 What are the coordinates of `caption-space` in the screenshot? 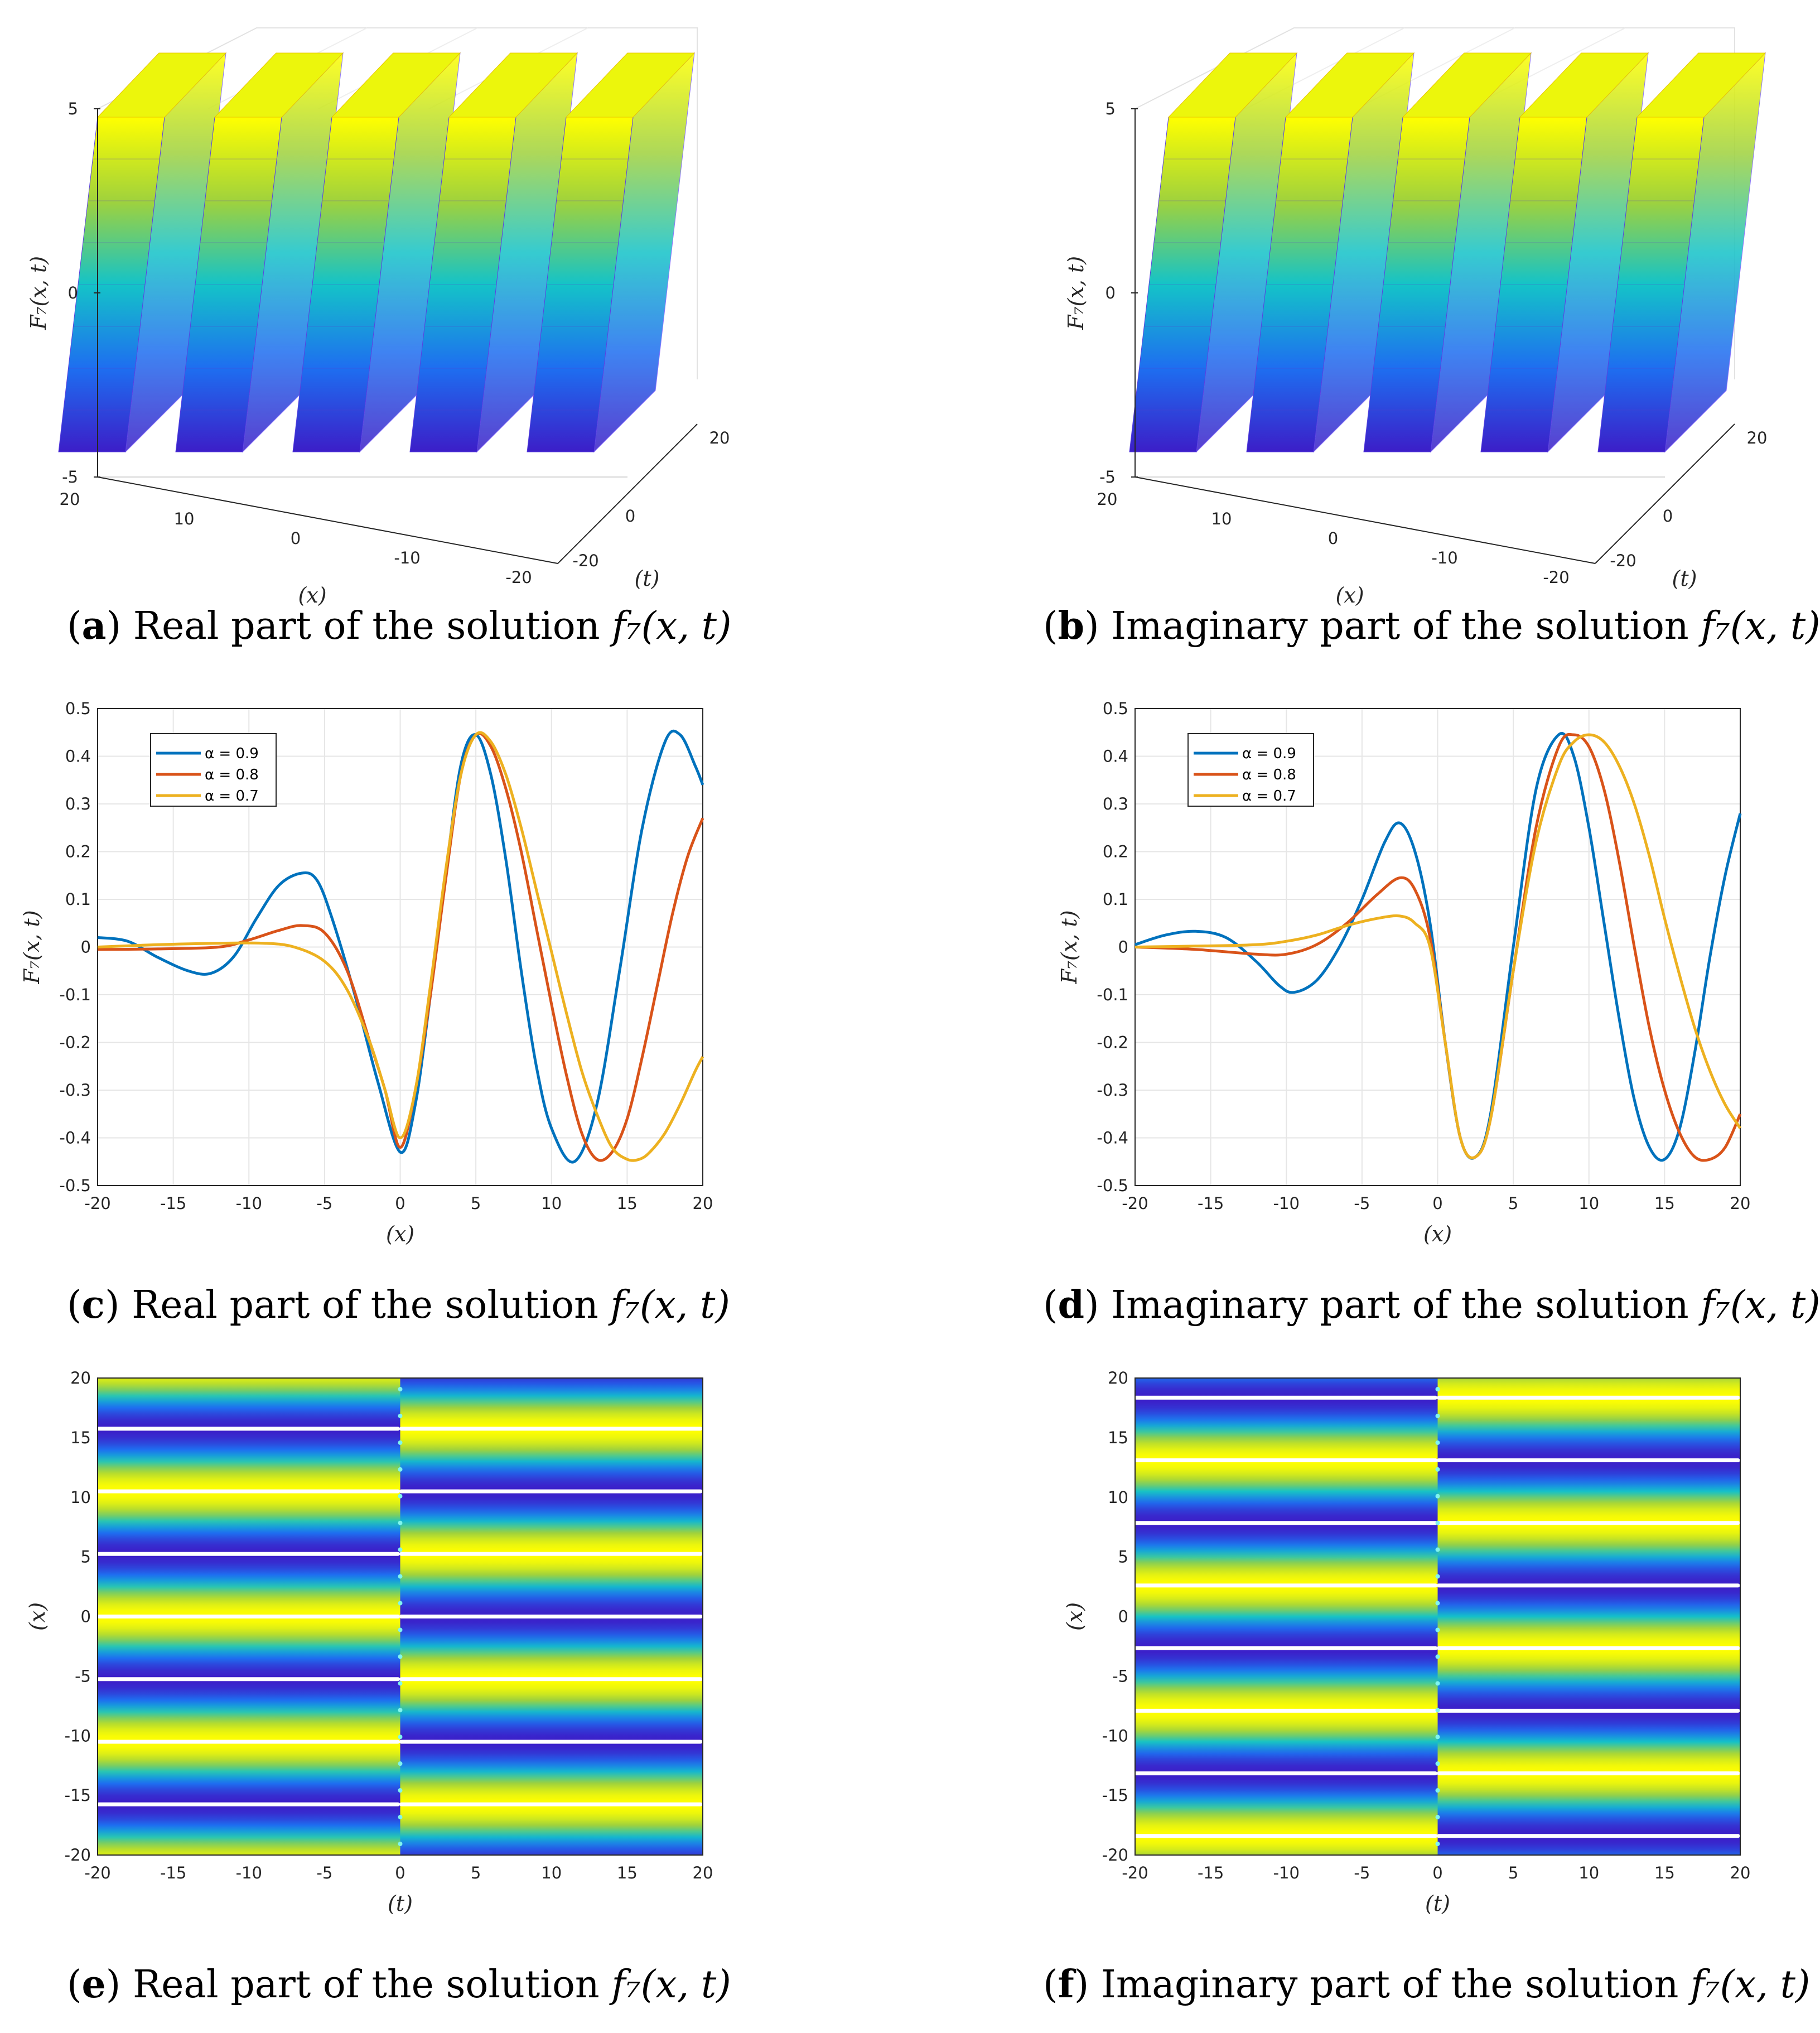 It's located at (606, 1985).